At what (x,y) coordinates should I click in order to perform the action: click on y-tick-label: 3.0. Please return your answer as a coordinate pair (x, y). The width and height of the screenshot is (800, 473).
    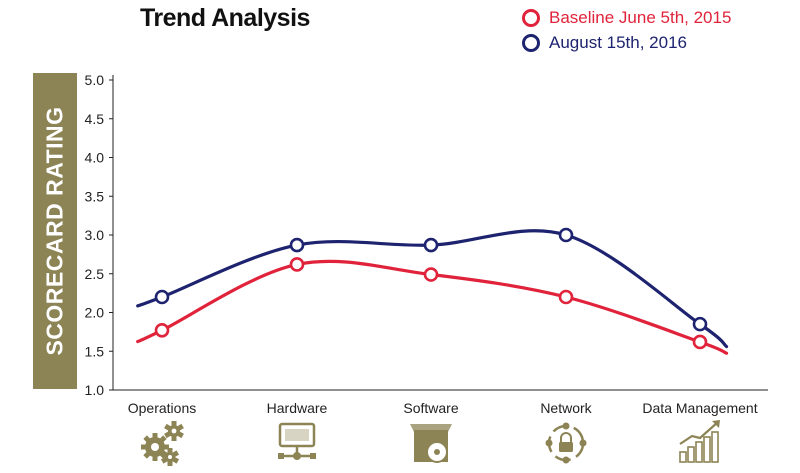
    Looking at the image, I should click on (95, 235).